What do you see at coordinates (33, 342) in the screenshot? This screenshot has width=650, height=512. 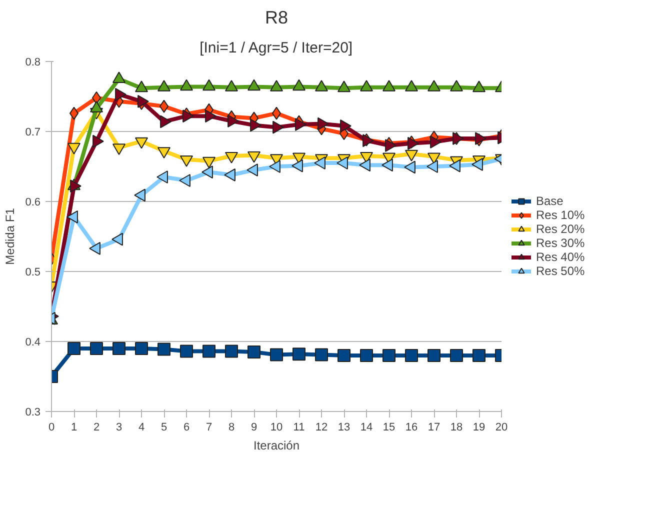 I see `y-tick-label: 0.4` at bounding box center [33, 342].